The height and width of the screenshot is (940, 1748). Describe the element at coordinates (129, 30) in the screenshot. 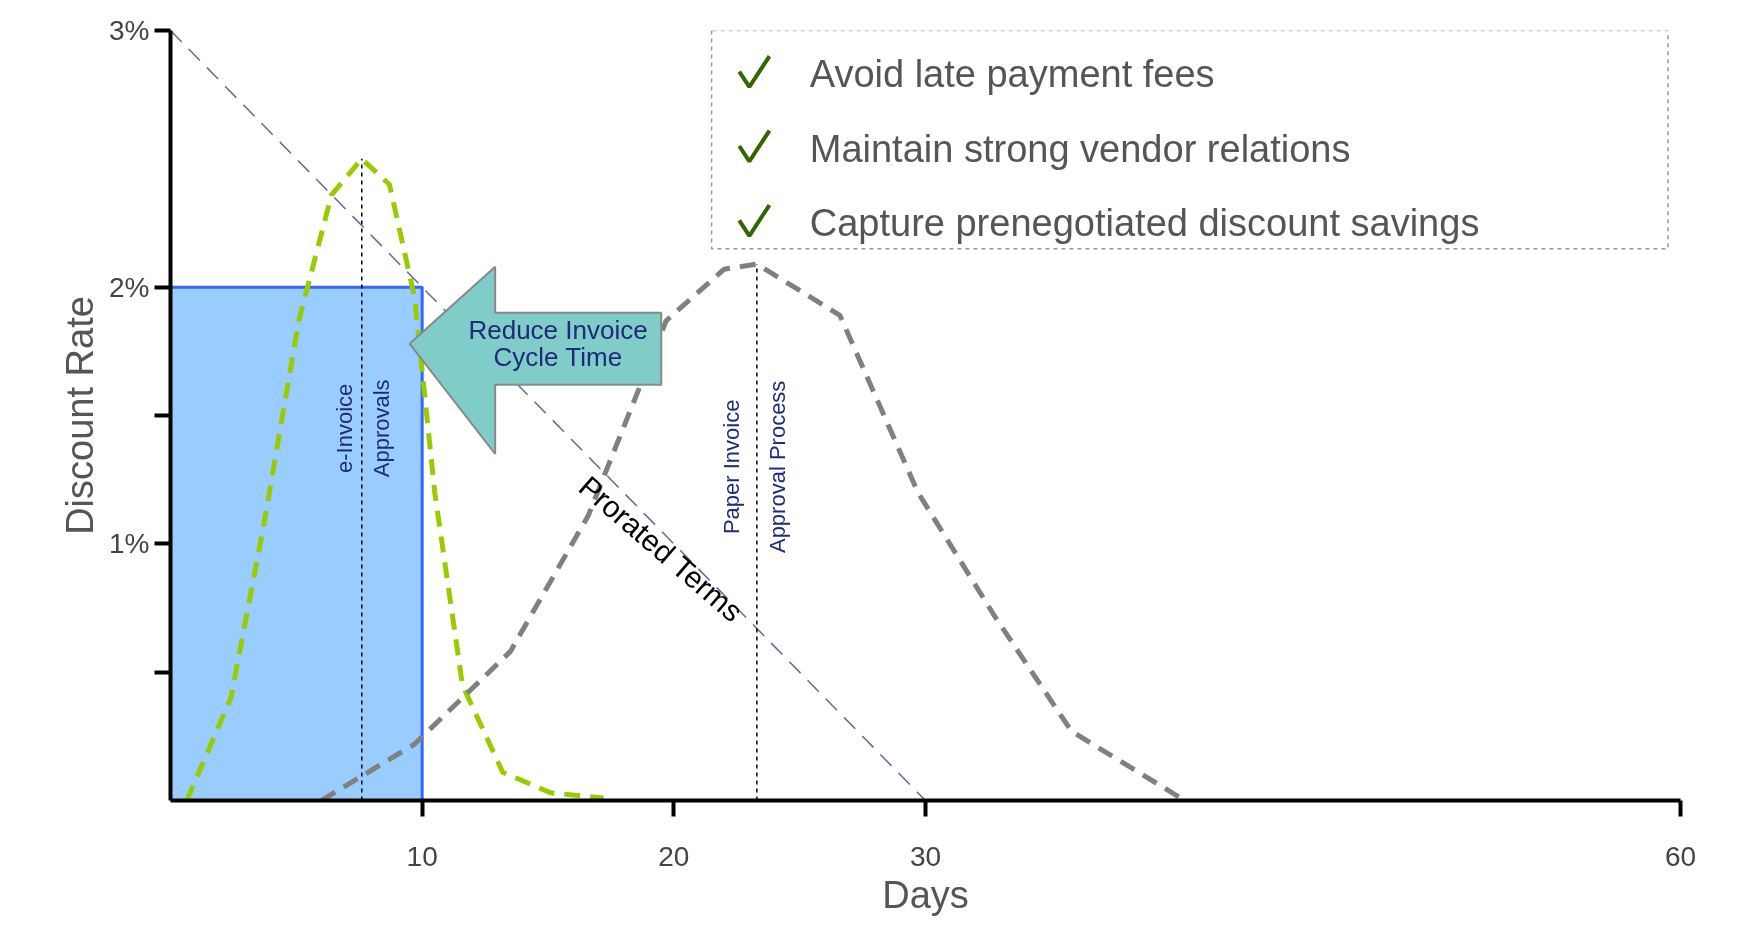

I see `y-tick-label: 3%` at that location.